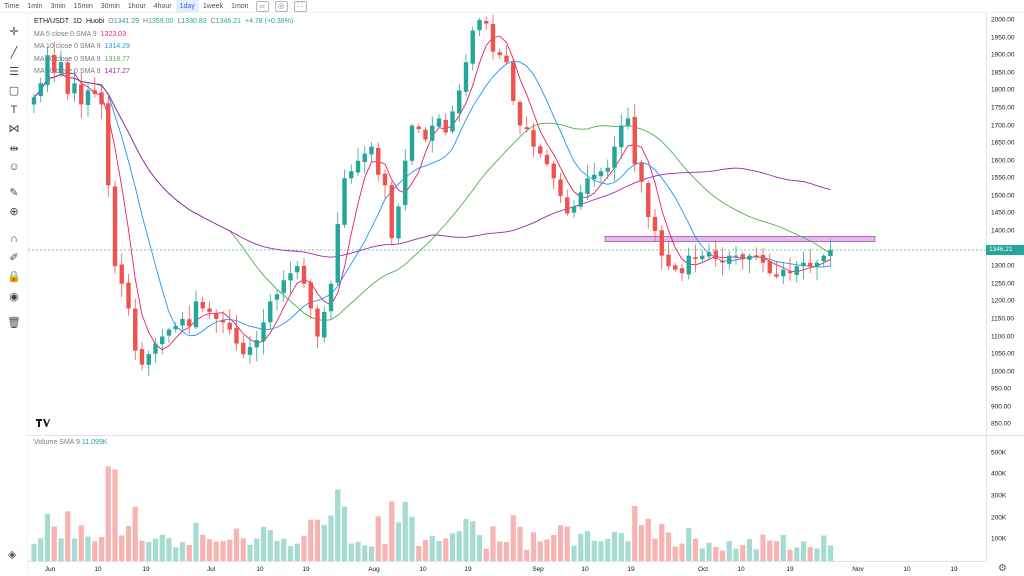  What do you see at coordinates (57, 442) in the screenshot?
I see `volume-legend-label: Volume SMA 9` at bounding box center [57, 442].